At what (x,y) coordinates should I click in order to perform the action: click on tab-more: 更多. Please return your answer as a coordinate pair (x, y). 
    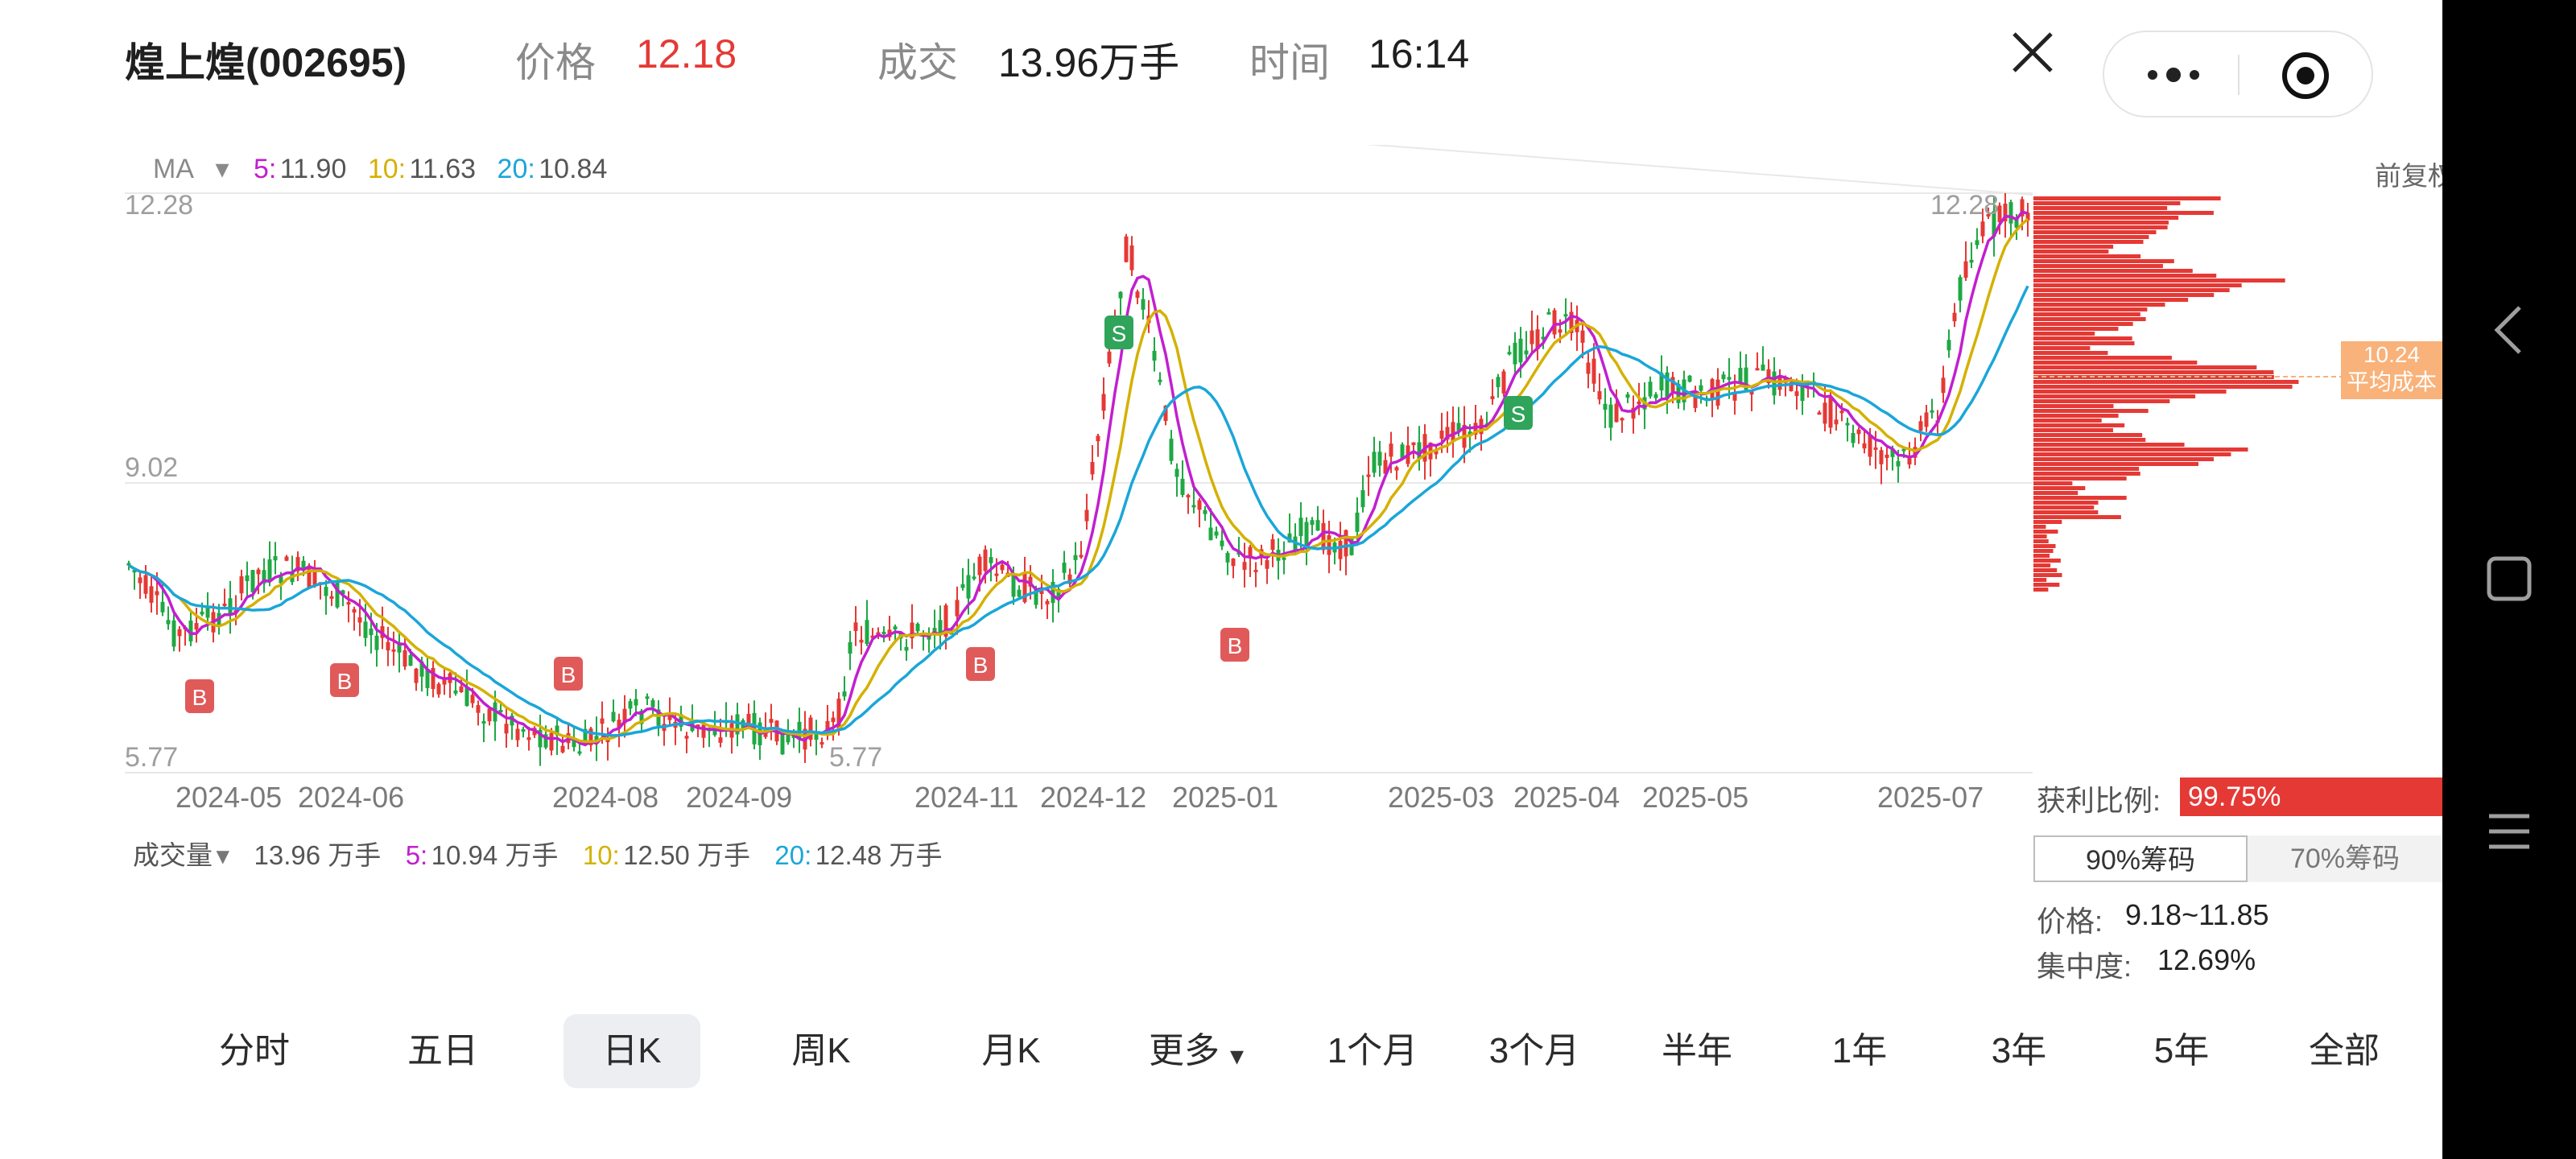
    Looking at the image, I should click on (1184, 1050).